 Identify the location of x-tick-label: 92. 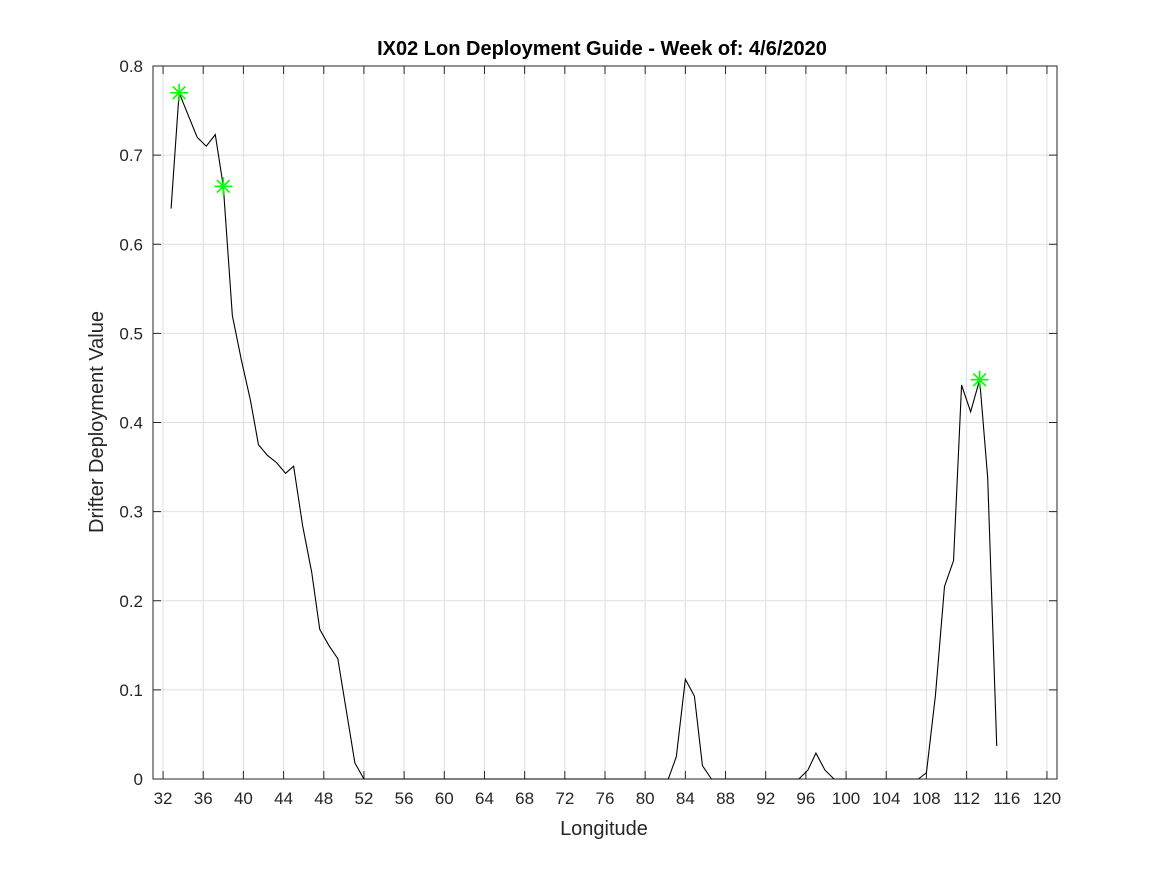
(765, 798).